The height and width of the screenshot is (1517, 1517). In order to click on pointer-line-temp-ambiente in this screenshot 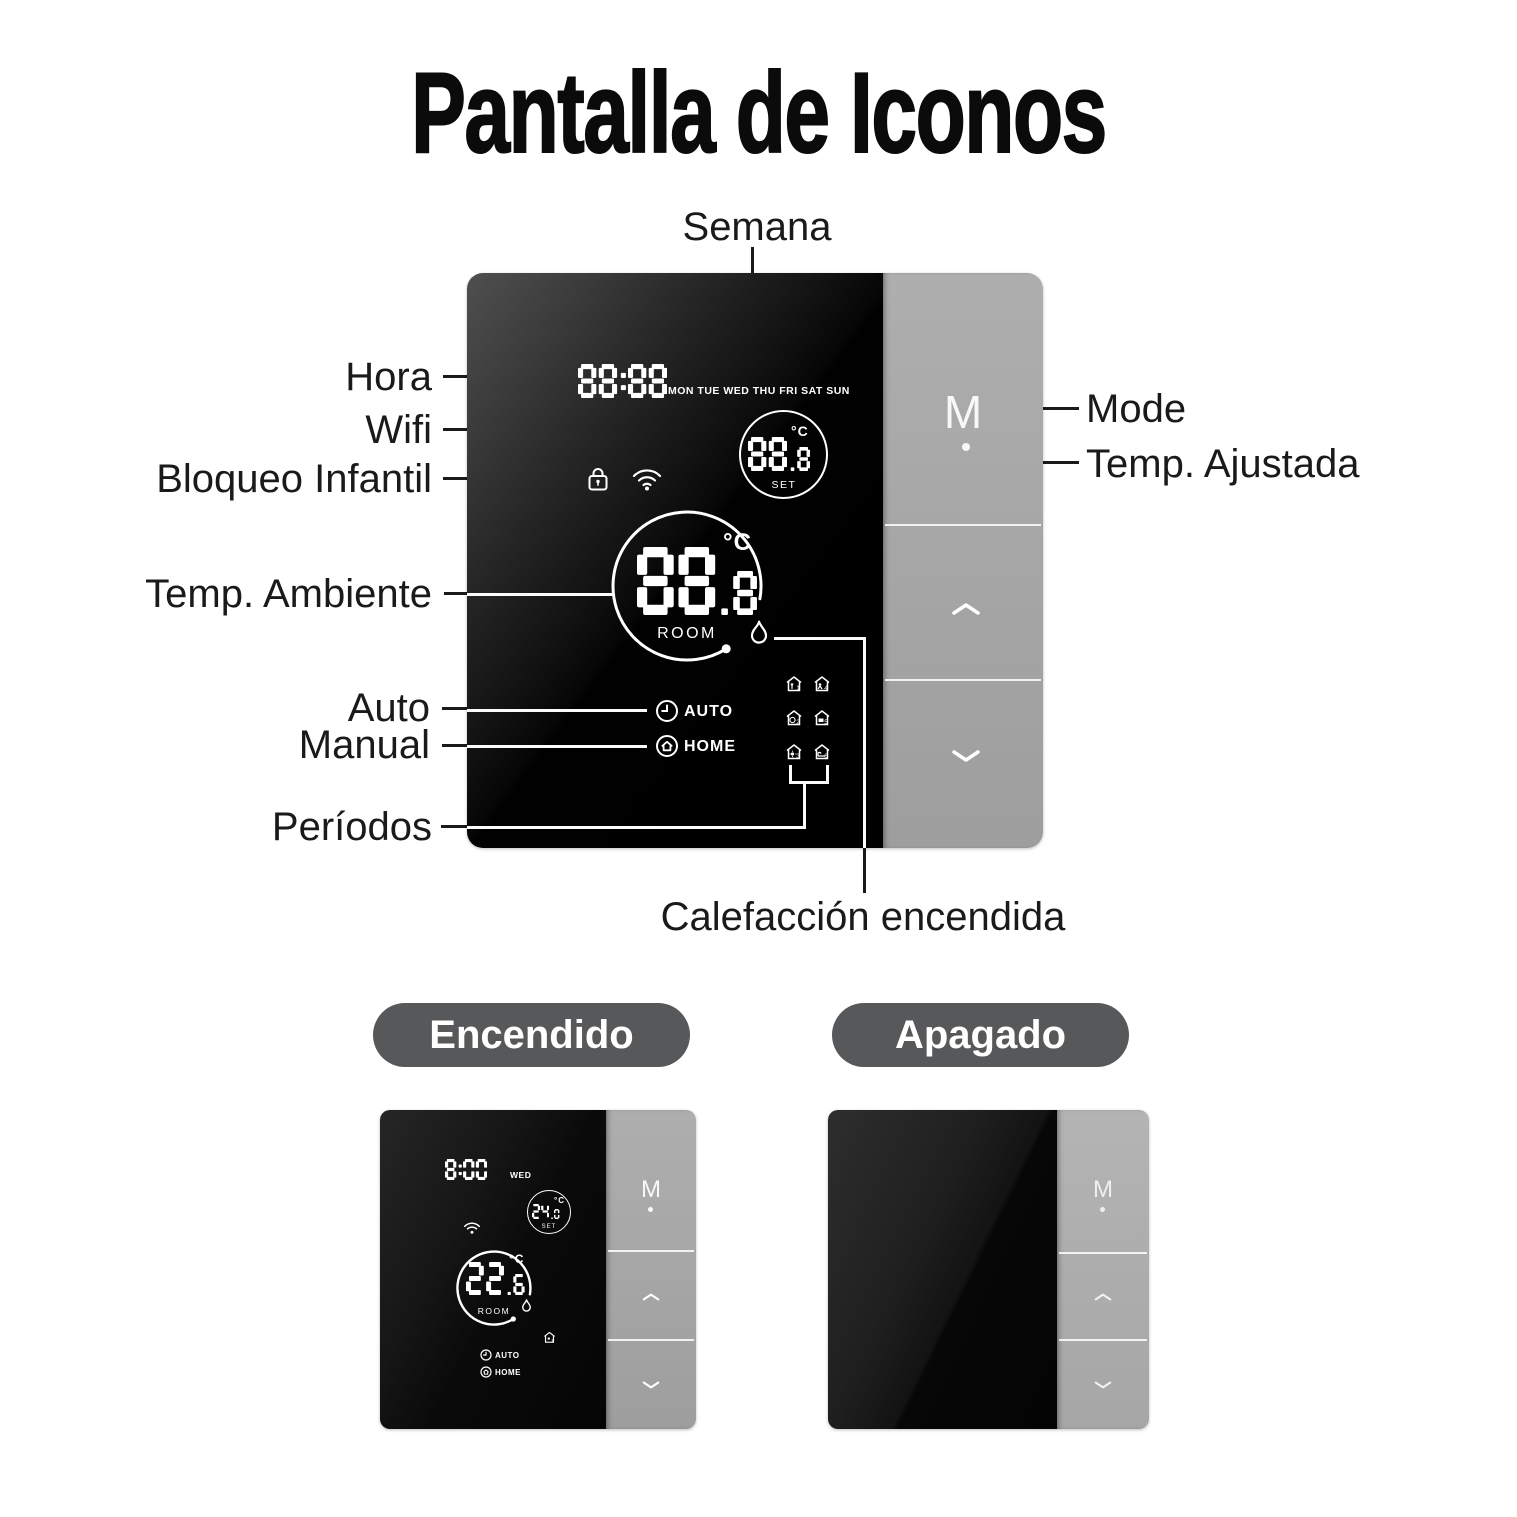, I will do `click(456, 593)`.